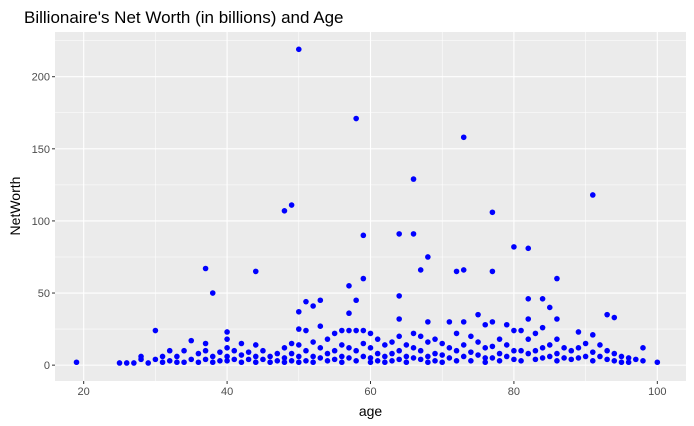 The width and height of the screenshot is (694, 426). I want to click on x-tick-label: 20, so click(84, 392).